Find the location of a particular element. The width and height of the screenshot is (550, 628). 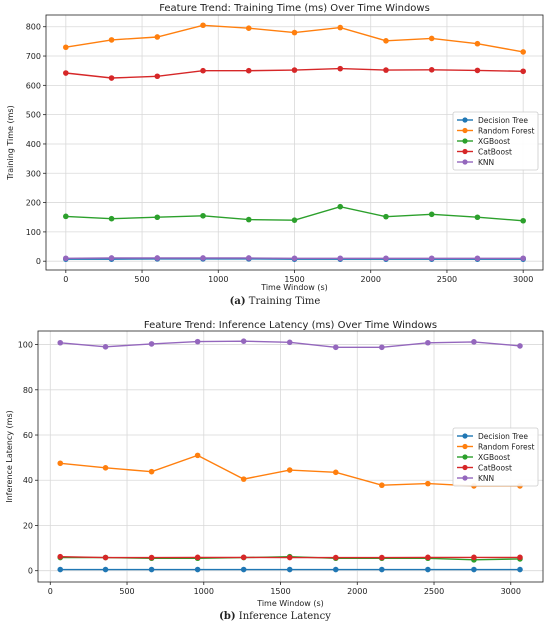

y-tick-label: 400 is located at coordinates (33, 144).